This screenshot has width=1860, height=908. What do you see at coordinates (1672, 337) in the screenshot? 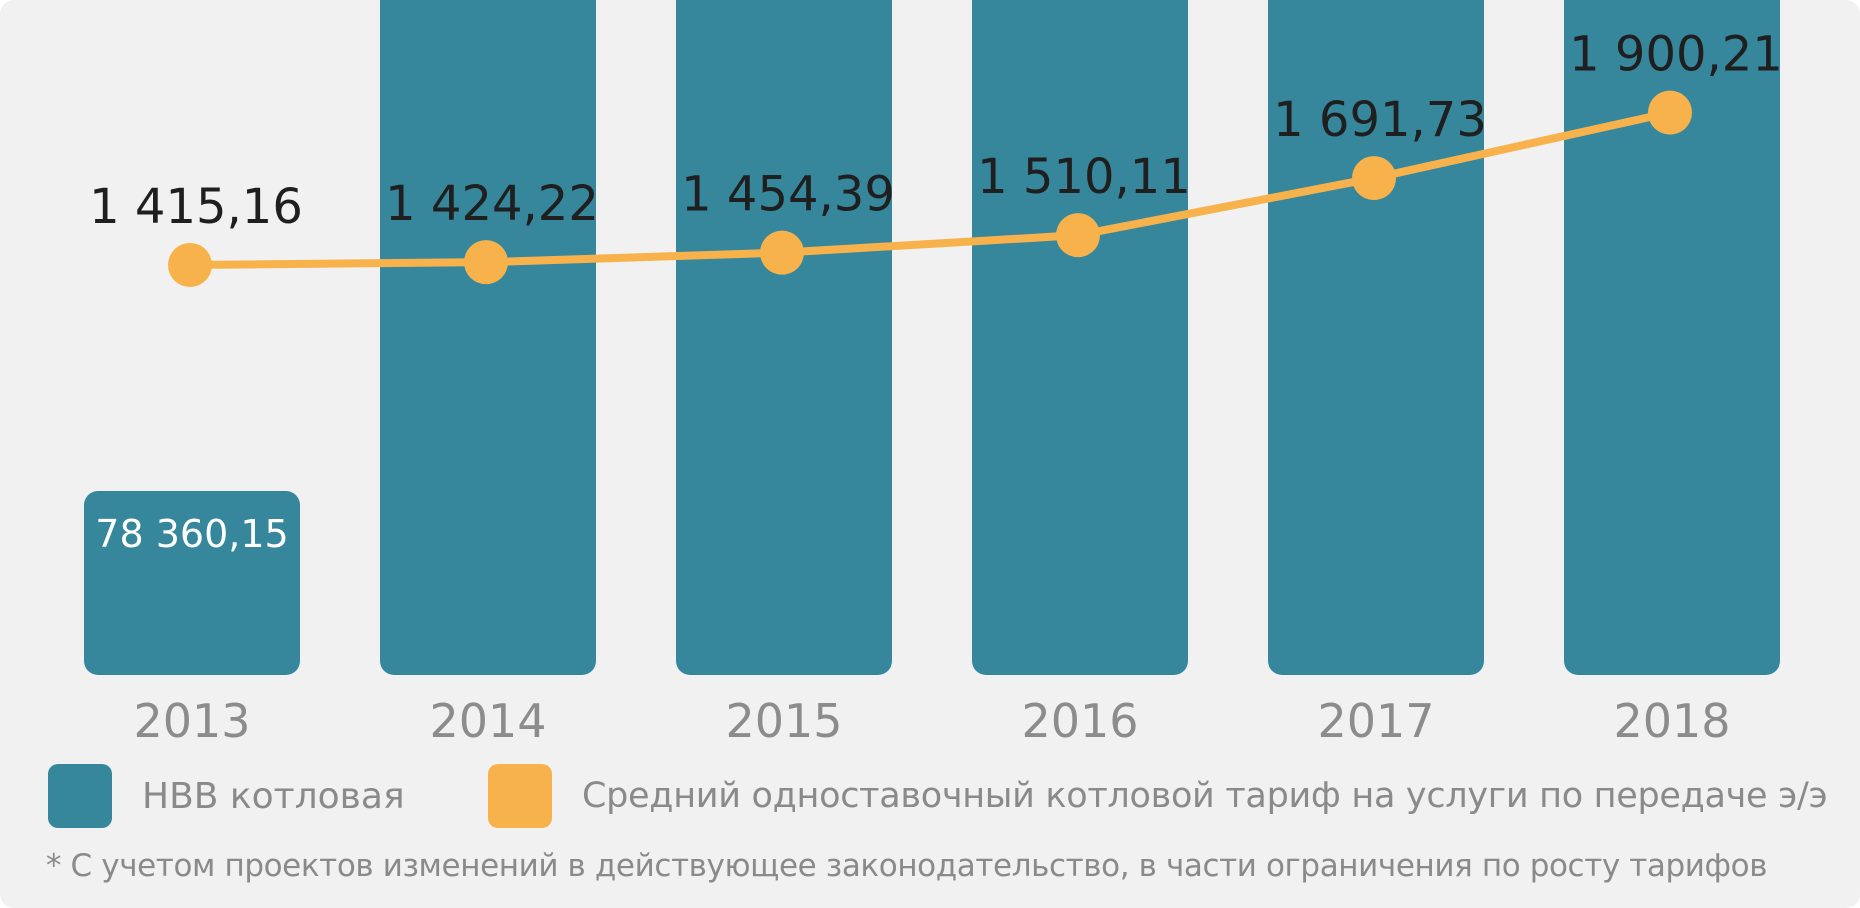
I see `bar-2018` at bounding box center [1672, 337].